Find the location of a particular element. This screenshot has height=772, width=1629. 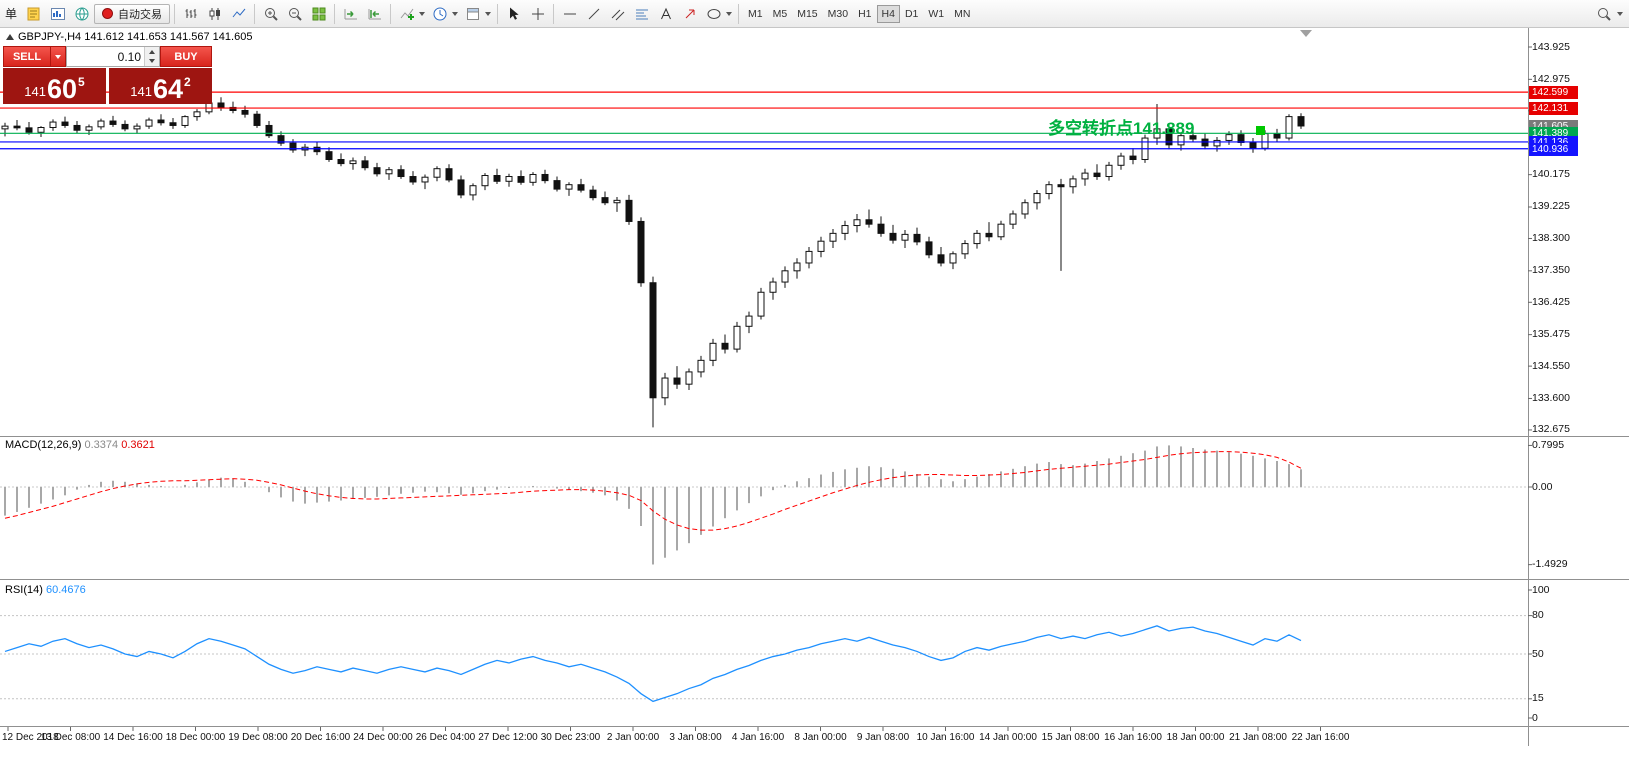

time-axis-label: 22 Jan 16:00 is located at coordinates (1320, 737).